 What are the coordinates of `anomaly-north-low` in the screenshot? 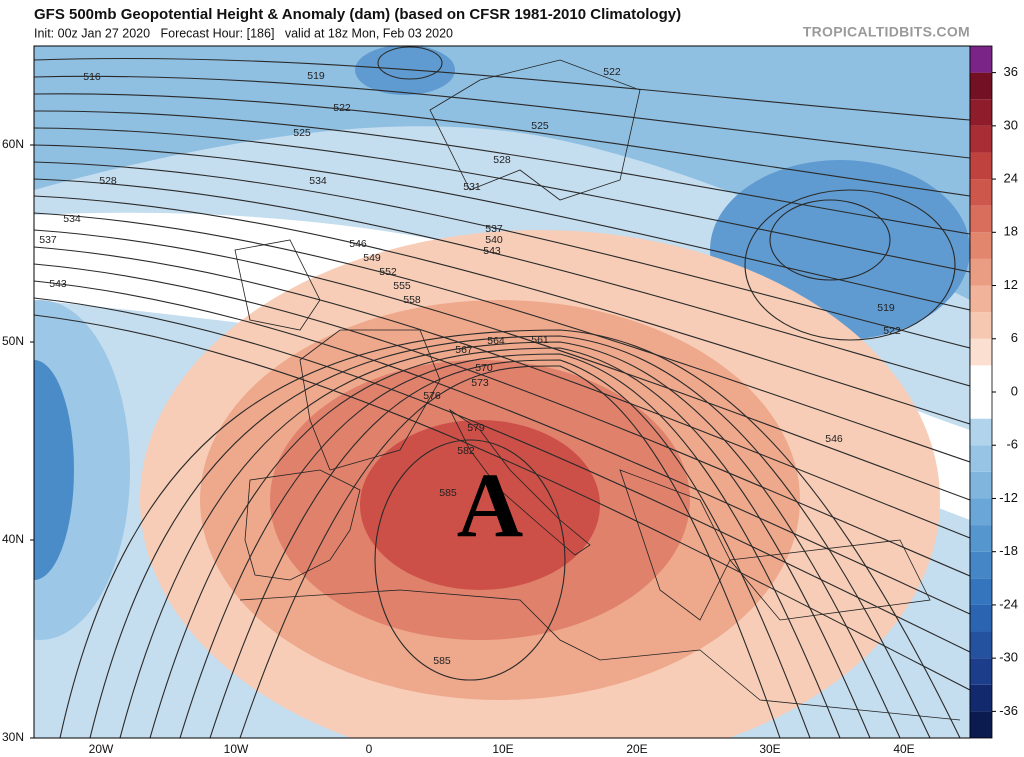 It's located at (405, 70).